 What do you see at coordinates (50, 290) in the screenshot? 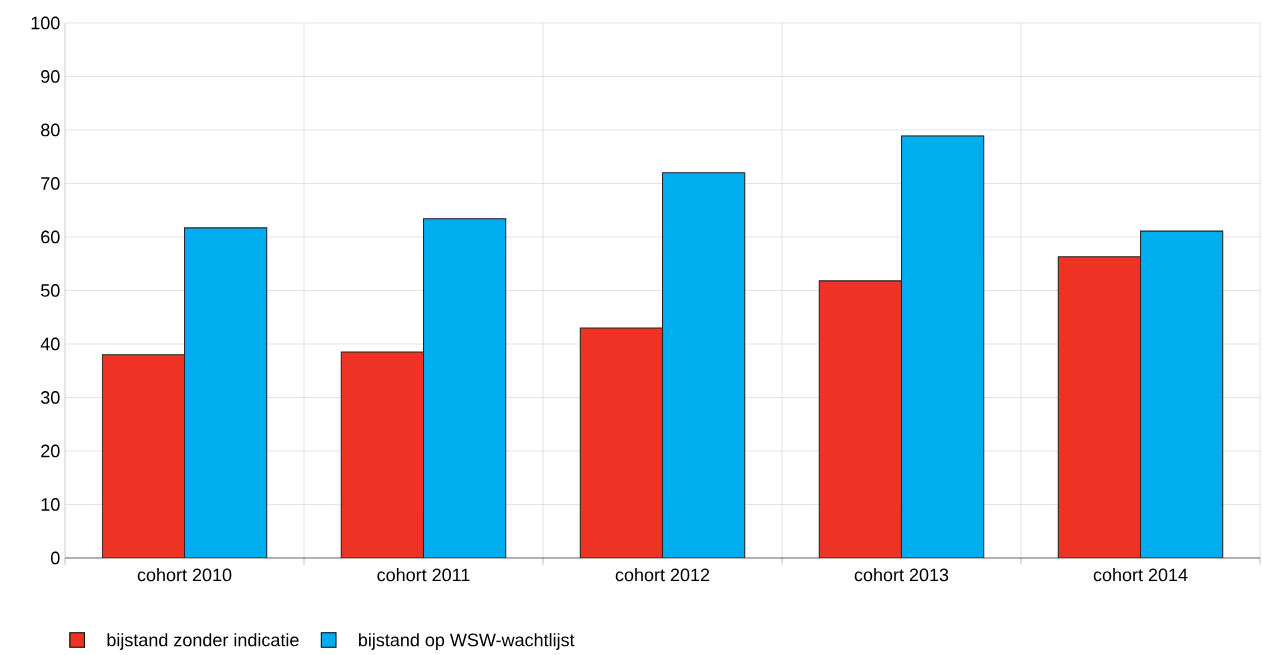
I see `y-tick-label: 50` at bounding box center [50, 290].